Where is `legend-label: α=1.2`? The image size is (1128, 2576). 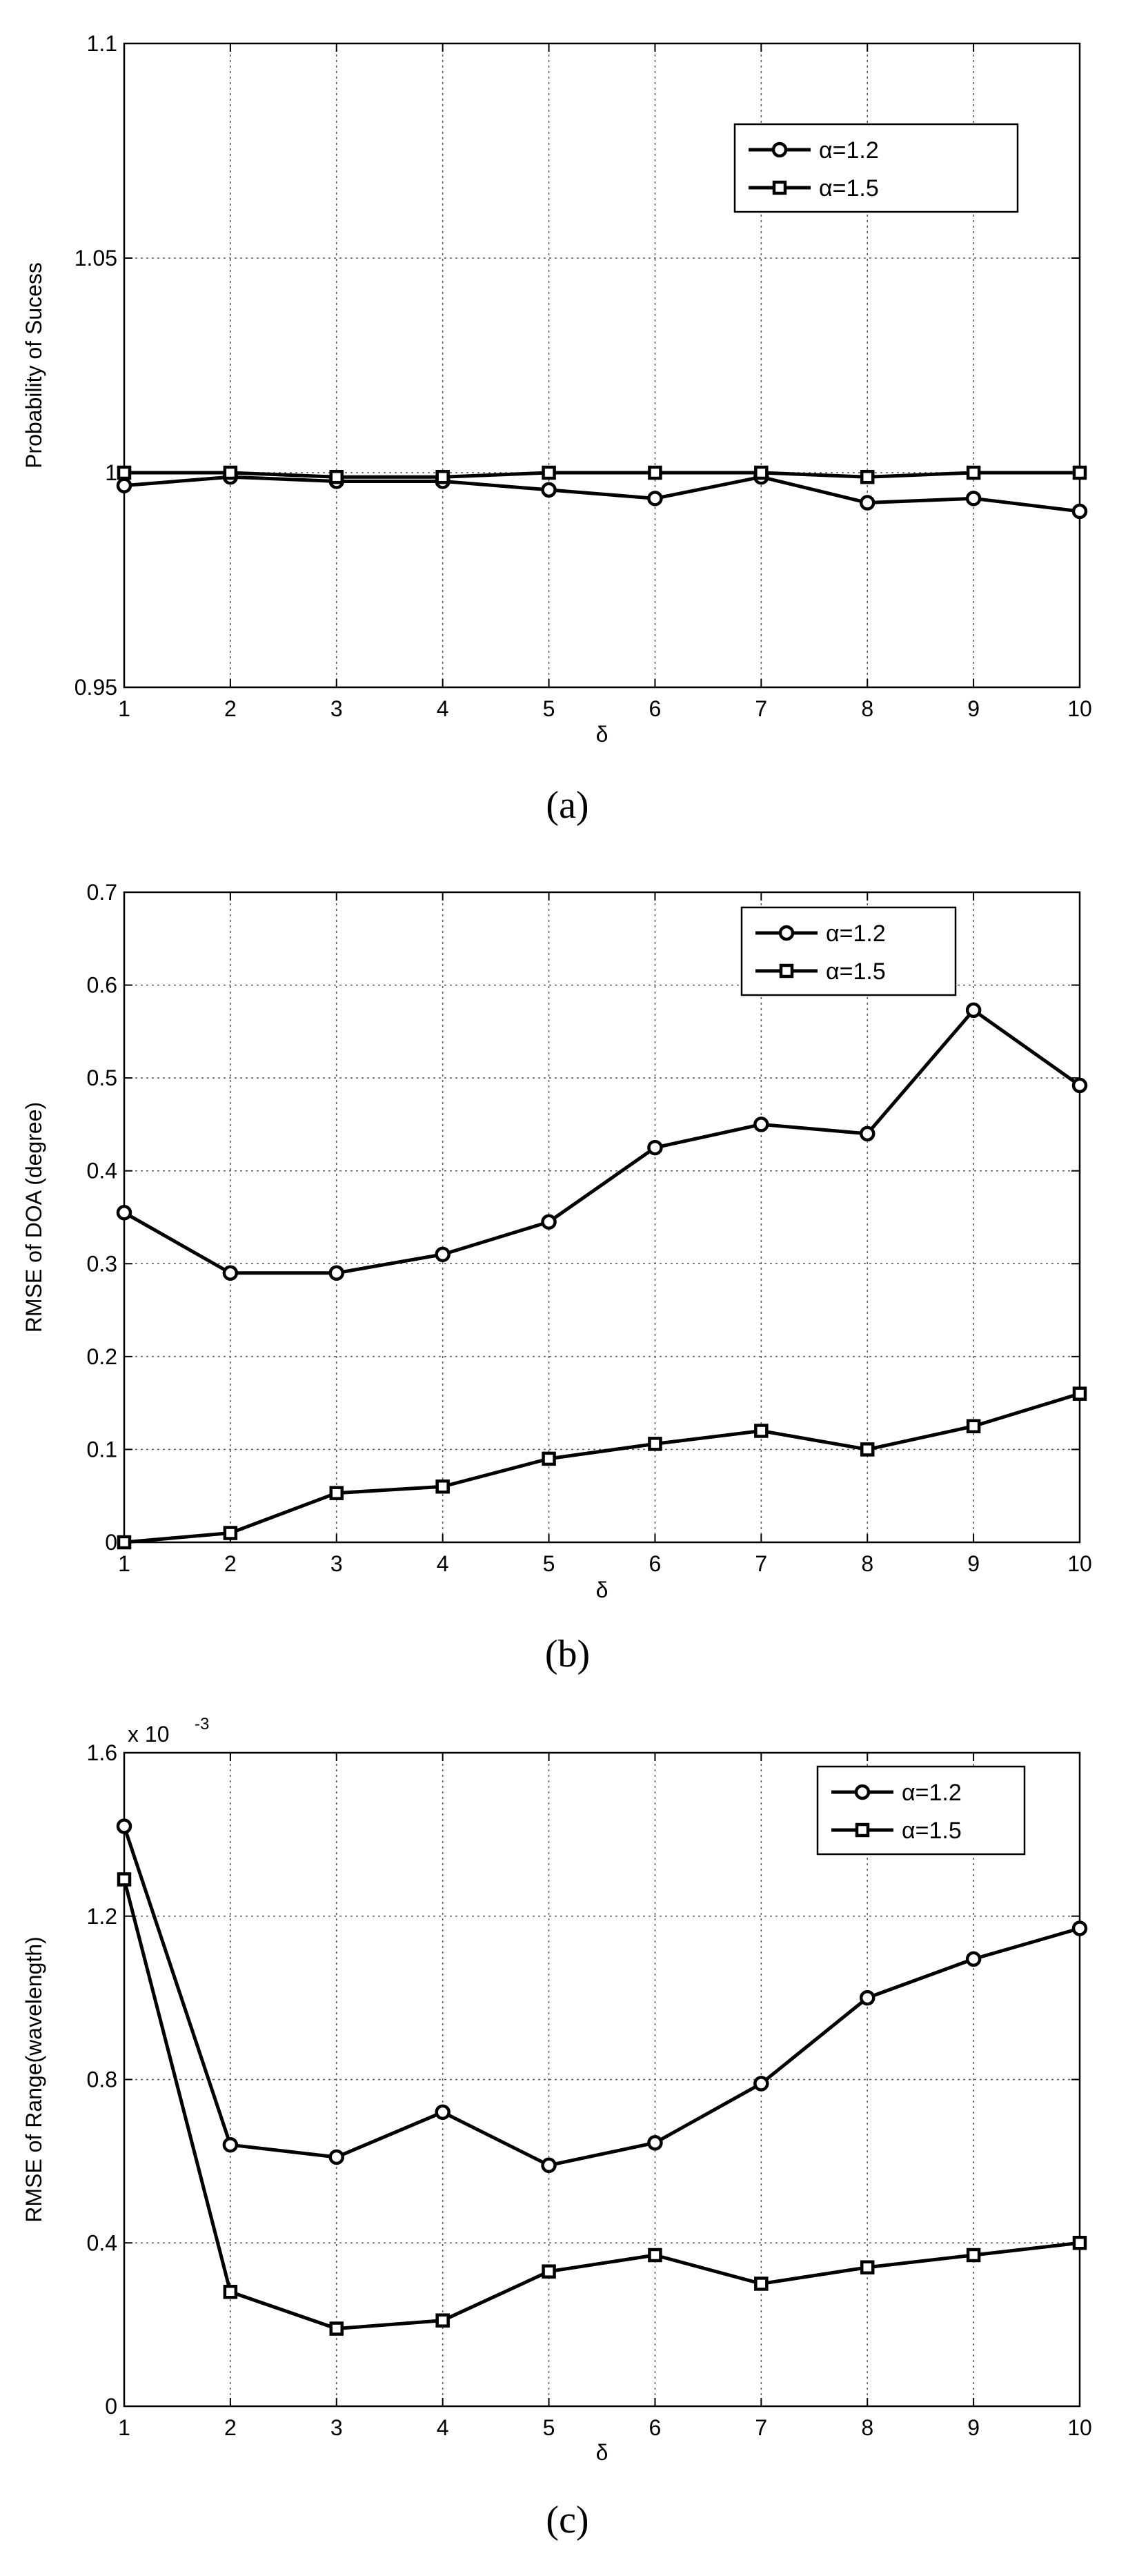 legend-label: α=1.2 is located at coordinates (932, 1793).